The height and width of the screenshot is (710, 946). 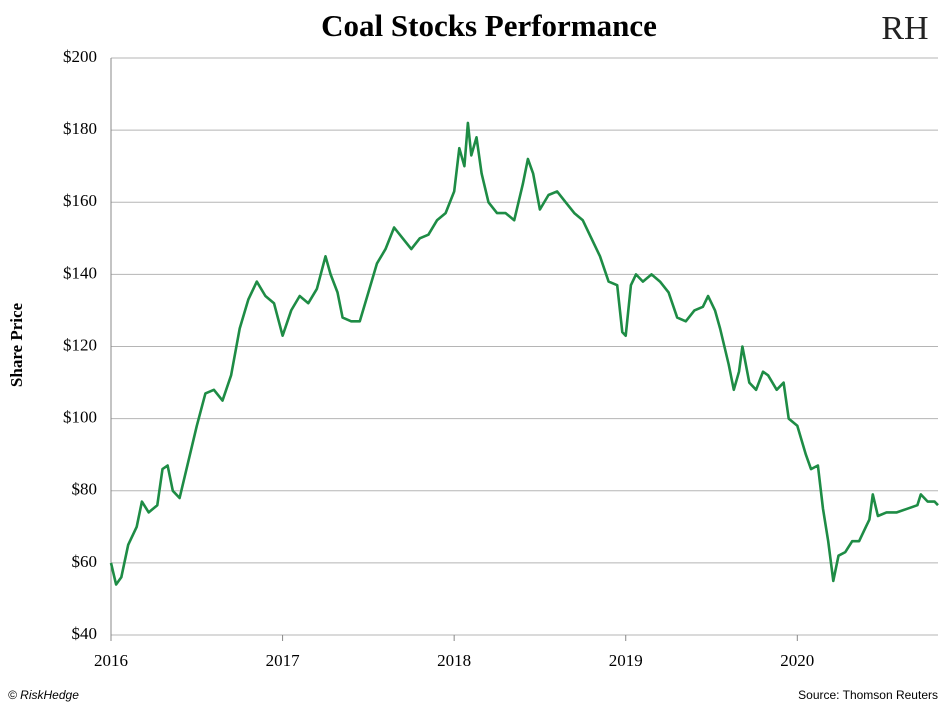 I want to click on x-tick-label: 2016, so click(x=111, y=660).